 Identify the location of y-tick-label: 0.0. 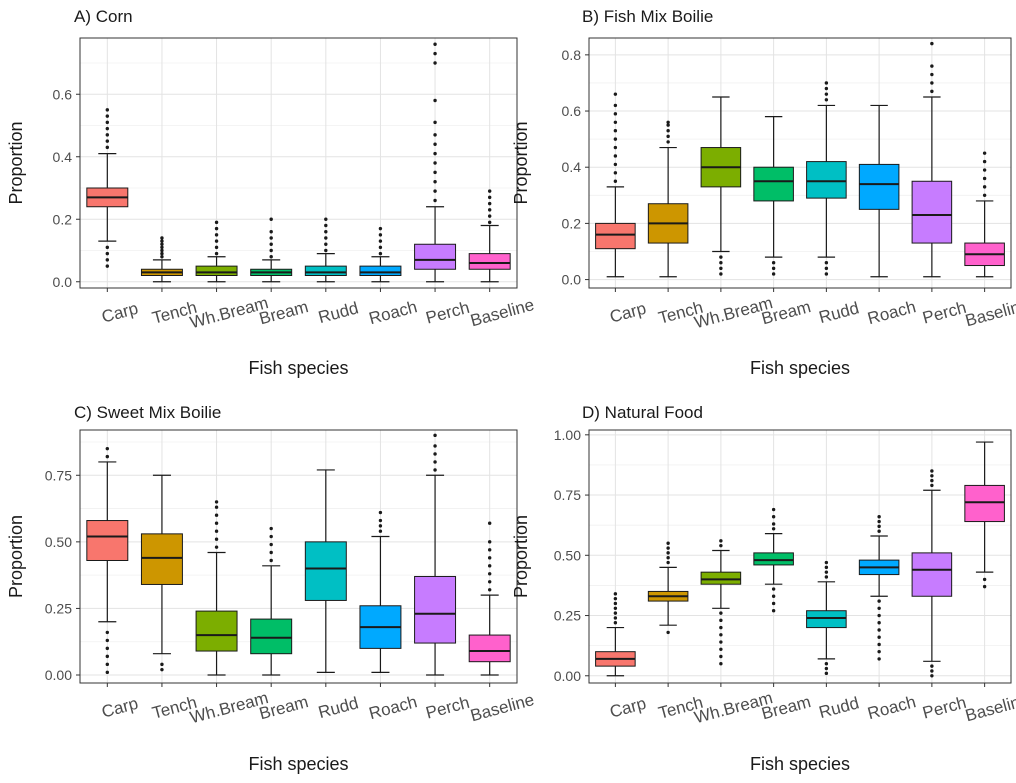
(572, 280).